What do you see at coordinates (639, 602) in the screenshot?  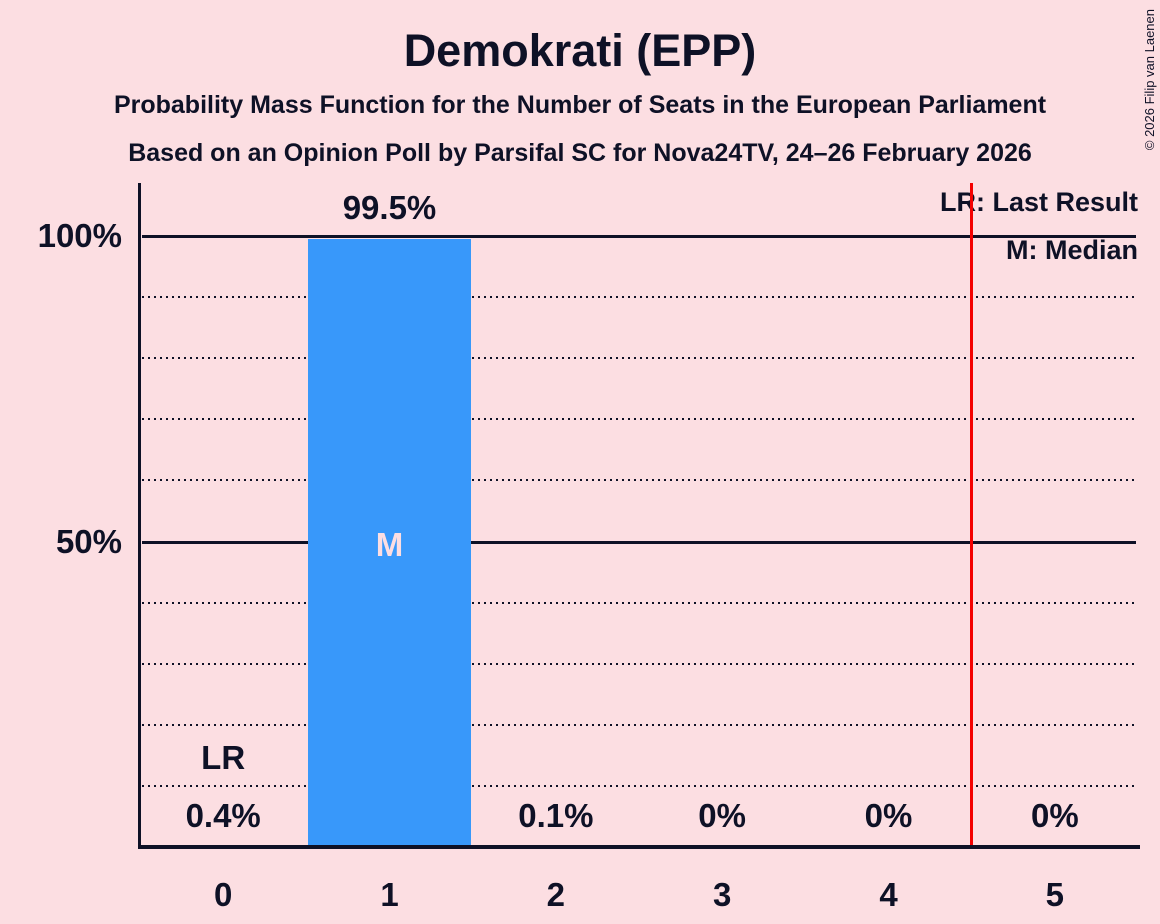 I see `gridline-40pct` at bounding box center [639, 602].